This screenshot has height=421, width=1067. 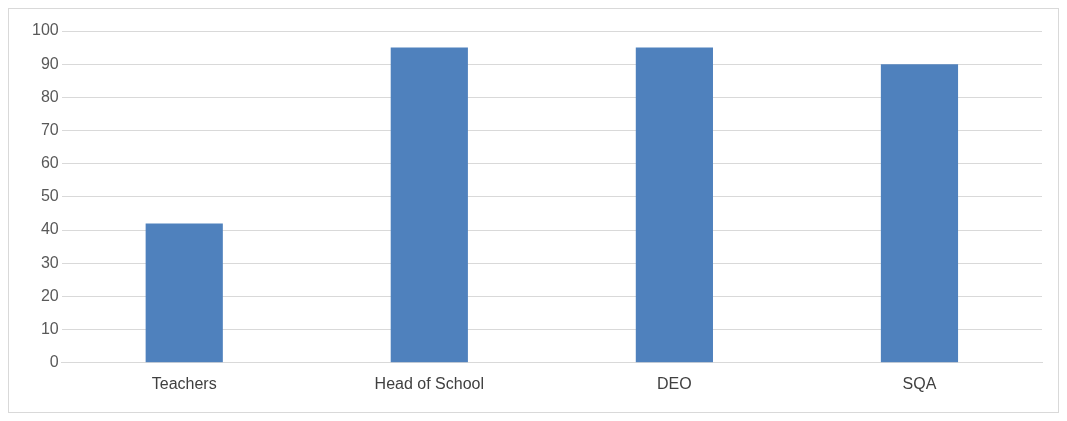 What do you see at coordinates (49, 262) in the screenshot?
I see `y-tick-label: 30` at bounding box center [49, 262].